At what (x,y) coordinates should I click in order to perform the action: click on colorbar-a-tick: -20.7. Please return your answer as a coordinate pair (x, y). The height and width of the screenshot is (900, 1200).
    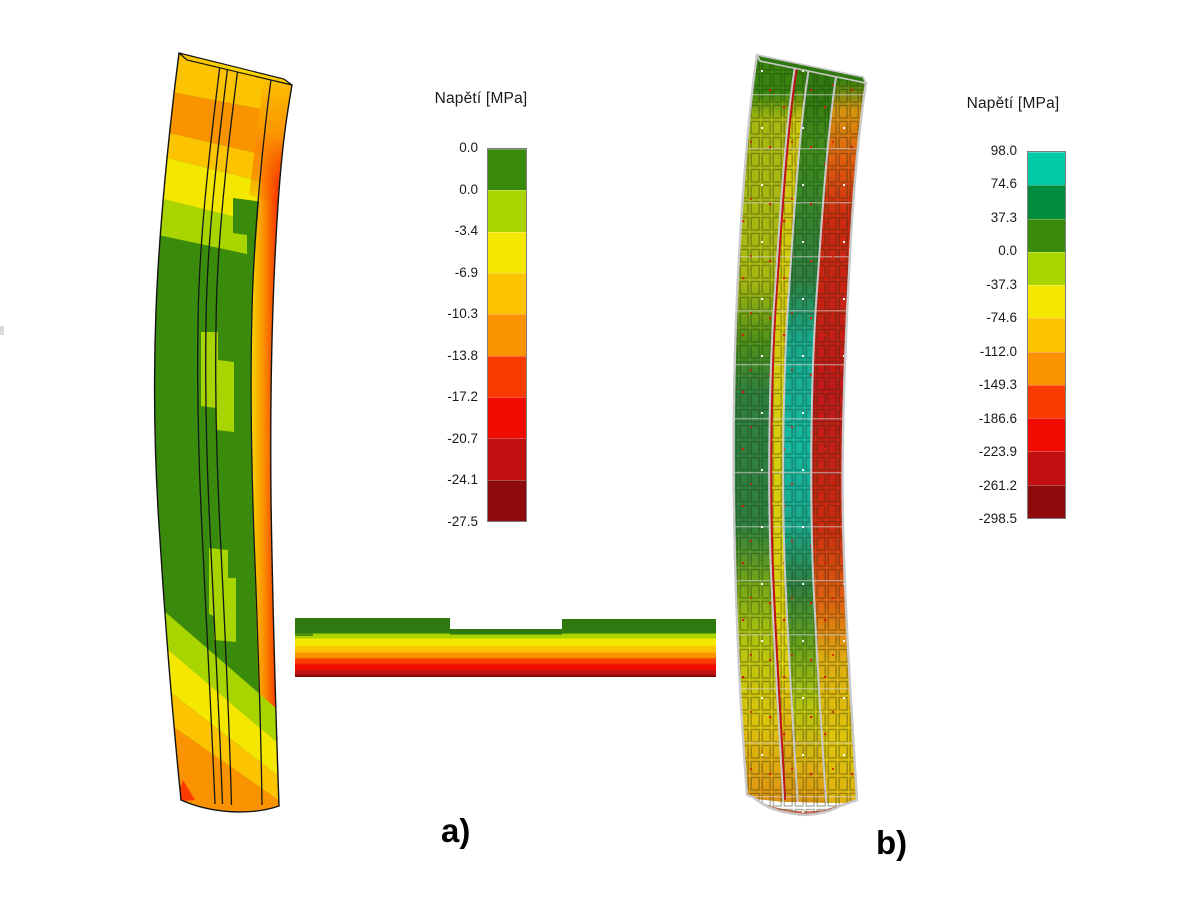
    Looking at the image, I should click on (462, 438).